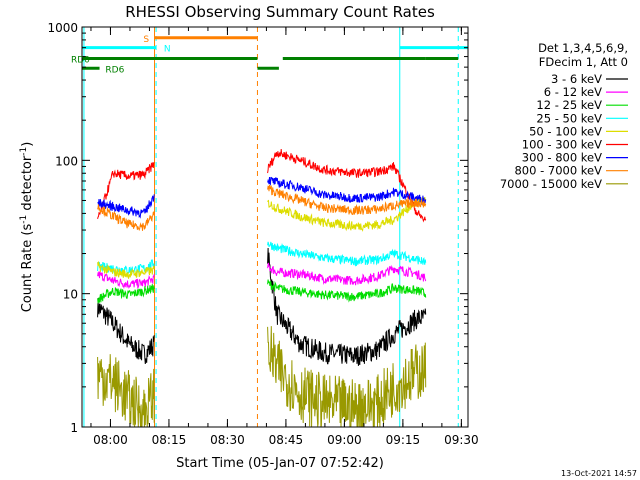 This screenshot has height=480, width=640. What do you see at coordinates (280, 12) in the screenshot?
I see `chart-title: RHESSI Observing Summary Count Rates` at bounding box center [280, 12].